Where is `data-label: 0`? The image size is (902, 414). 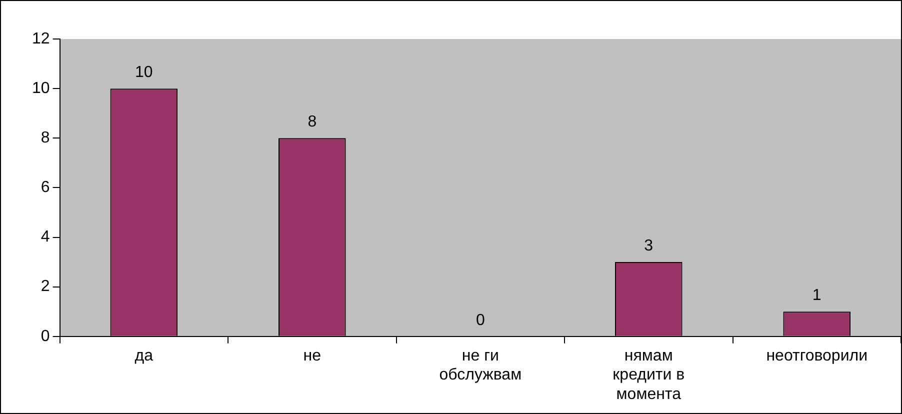
data-label: 0 is located at coordinates (480, 320).